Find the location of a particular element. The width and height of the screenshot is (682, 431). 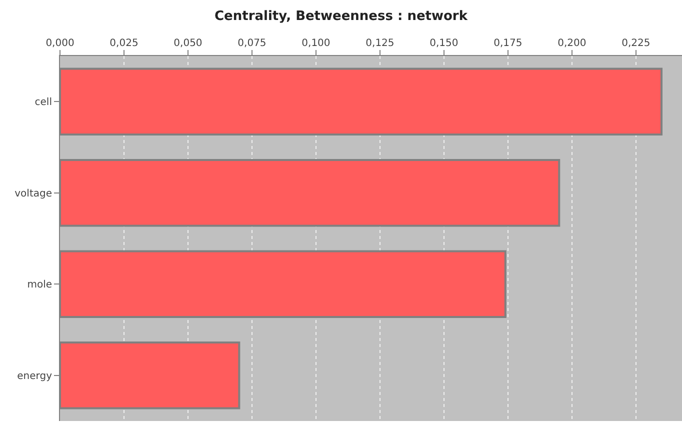

x-tick-label: 0,075 is located at coordinates (252, 43).